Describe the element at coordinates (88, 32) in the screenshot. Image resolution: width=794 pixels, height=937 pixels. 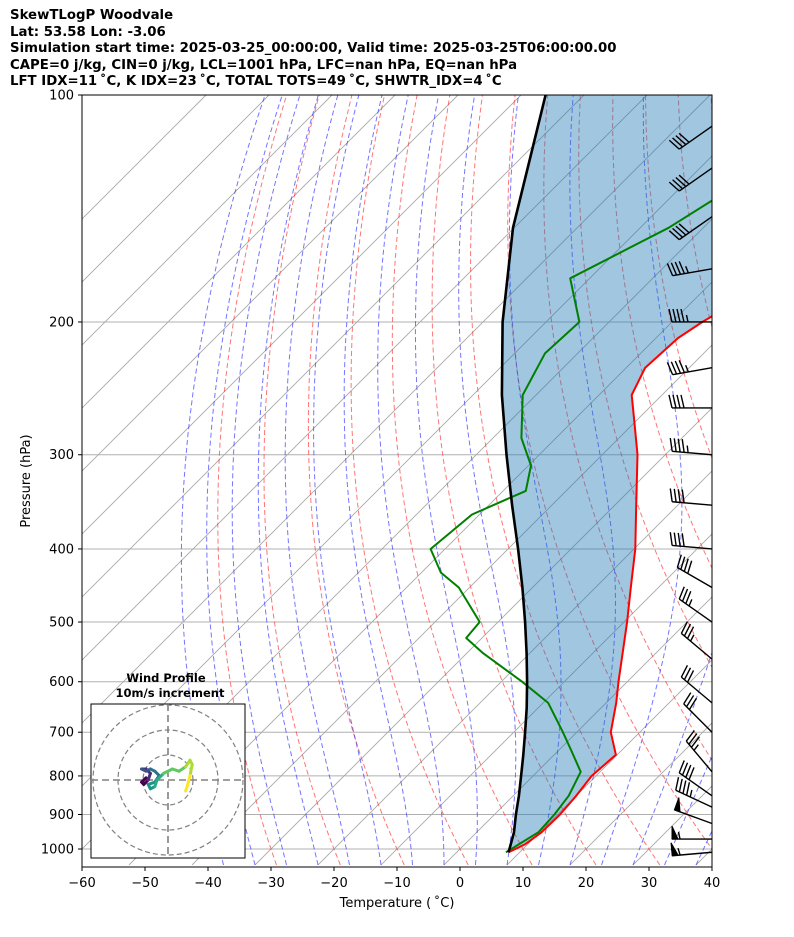
I see `location-text: Lat: 53.58 Lon: -3.06` at that location.